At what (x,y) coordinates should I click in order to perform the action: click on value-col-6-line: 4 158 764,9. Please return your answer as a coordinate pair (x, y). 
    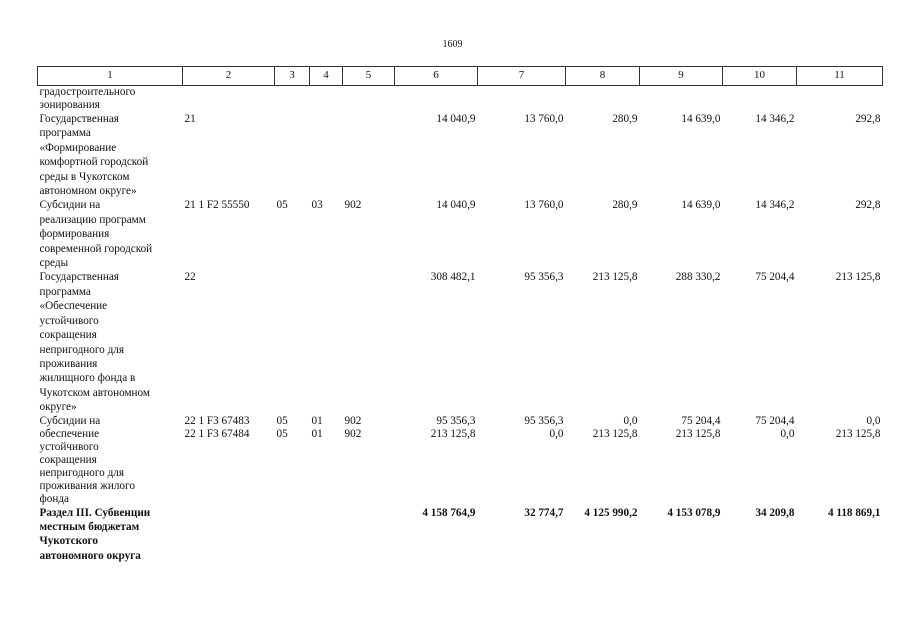
    Looking at the image, I should click on (449, 512).